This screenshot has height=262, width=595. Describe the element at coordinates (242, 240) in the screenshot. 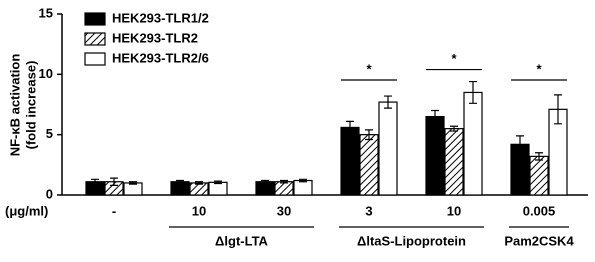

I see `group-label: Δlgt-LTA` at that location.